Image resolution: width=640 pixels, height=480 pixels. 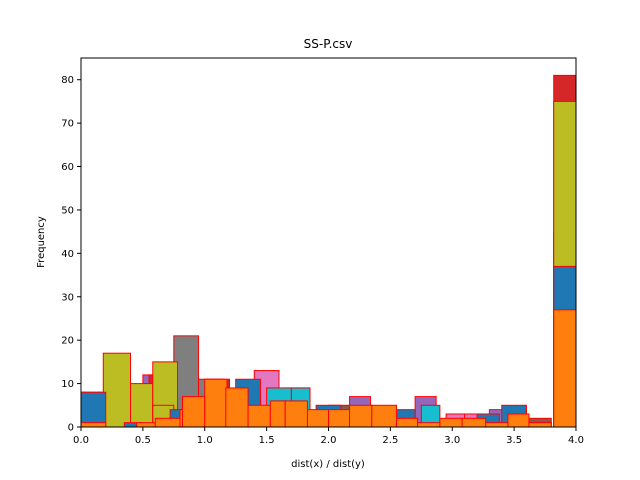 I want to click on x-tick-label: 4.0, so click(x=576, y=440).